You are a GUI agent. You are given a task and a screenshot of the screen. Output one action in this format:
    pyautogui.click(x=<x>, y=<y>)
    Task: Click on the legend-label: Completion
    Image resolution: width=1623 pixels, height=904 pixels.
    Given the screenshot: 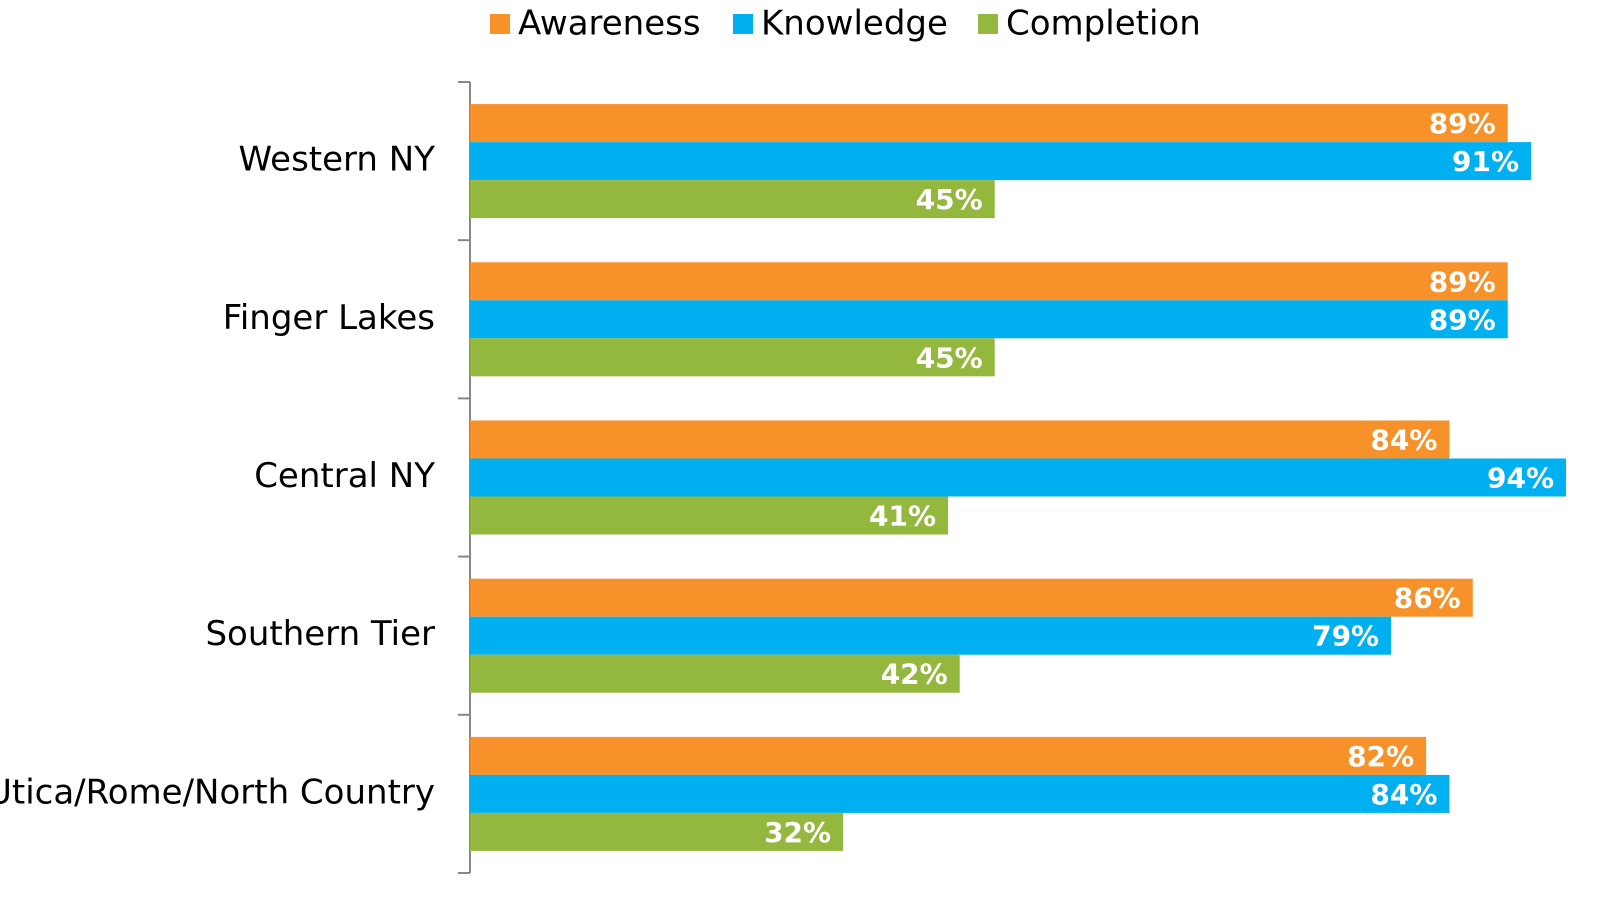 What is the action you would take?
    pyautogui.click(x=1103, y=24)
    